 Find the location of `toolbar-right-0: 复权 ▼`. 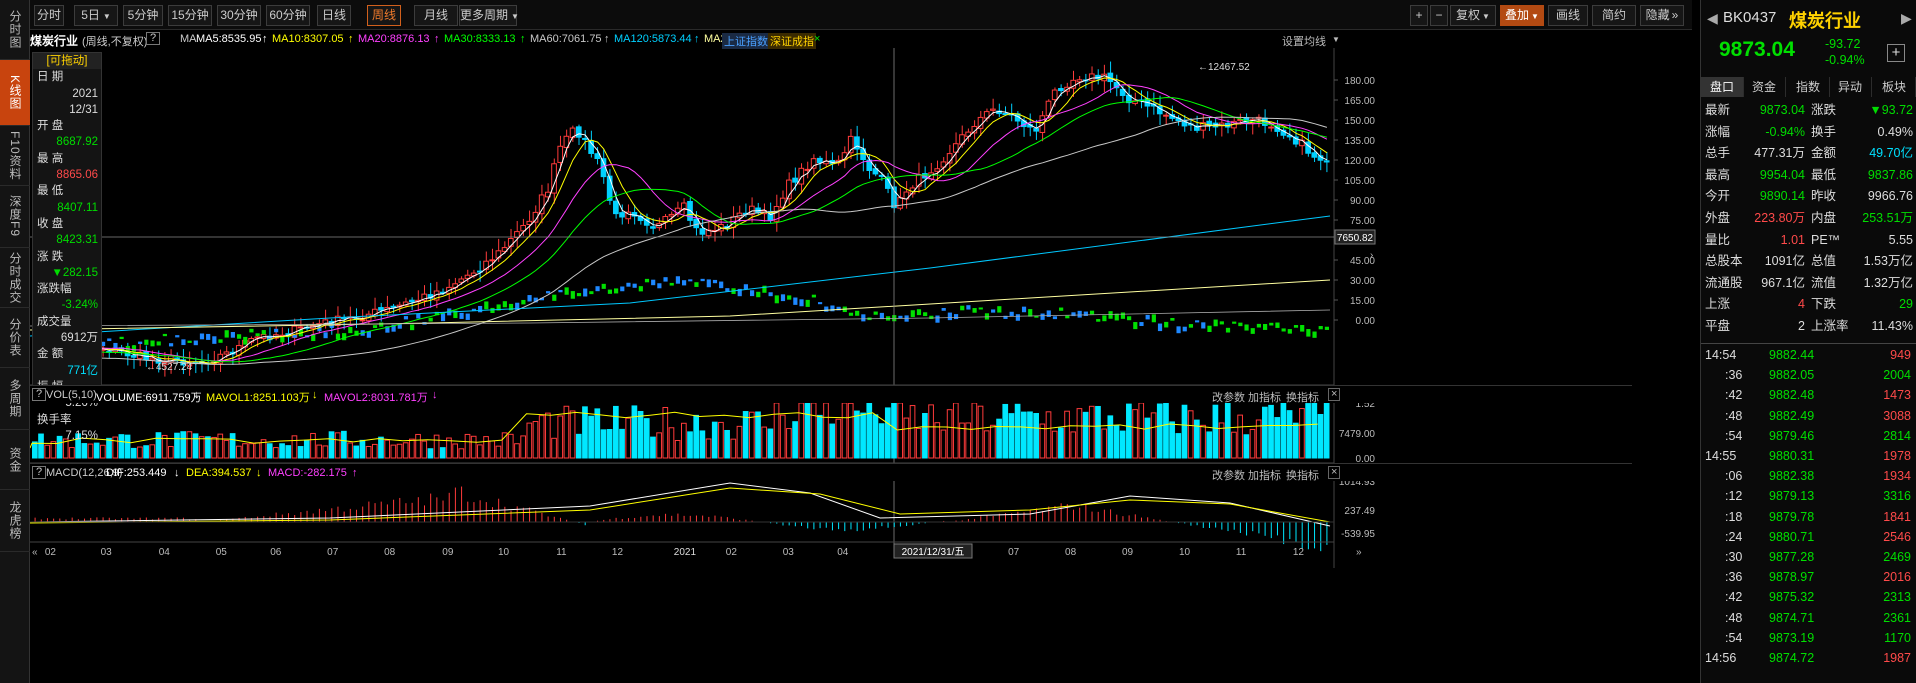

toolbar-right-0: 复权 ▼ is located at coordinates (1473, 15).